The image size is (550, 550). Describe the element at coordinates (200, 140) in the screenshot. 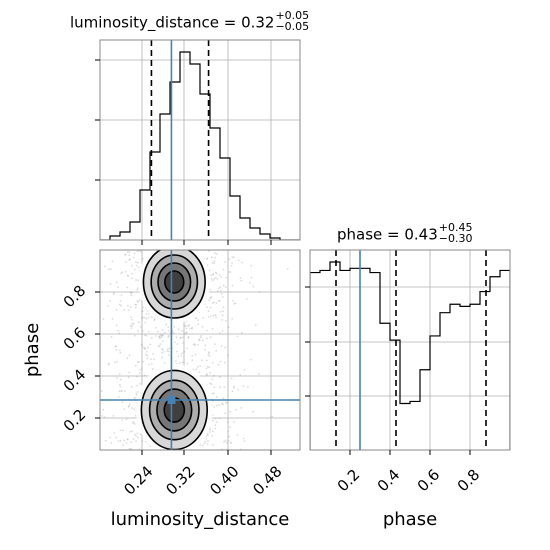

I see `axes-frame` at that location.